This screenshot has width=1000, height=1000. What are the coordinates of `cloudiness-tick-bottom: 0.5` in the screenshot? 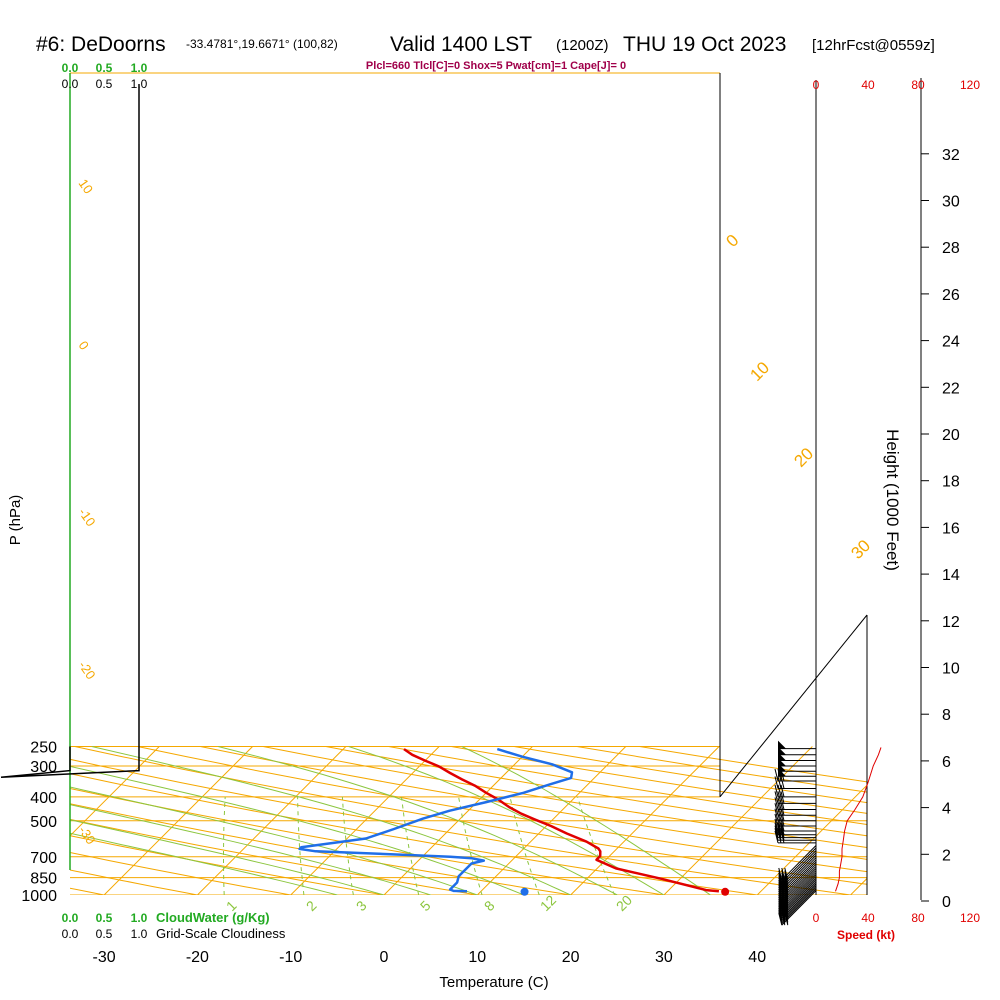 It's located at (104, 934).